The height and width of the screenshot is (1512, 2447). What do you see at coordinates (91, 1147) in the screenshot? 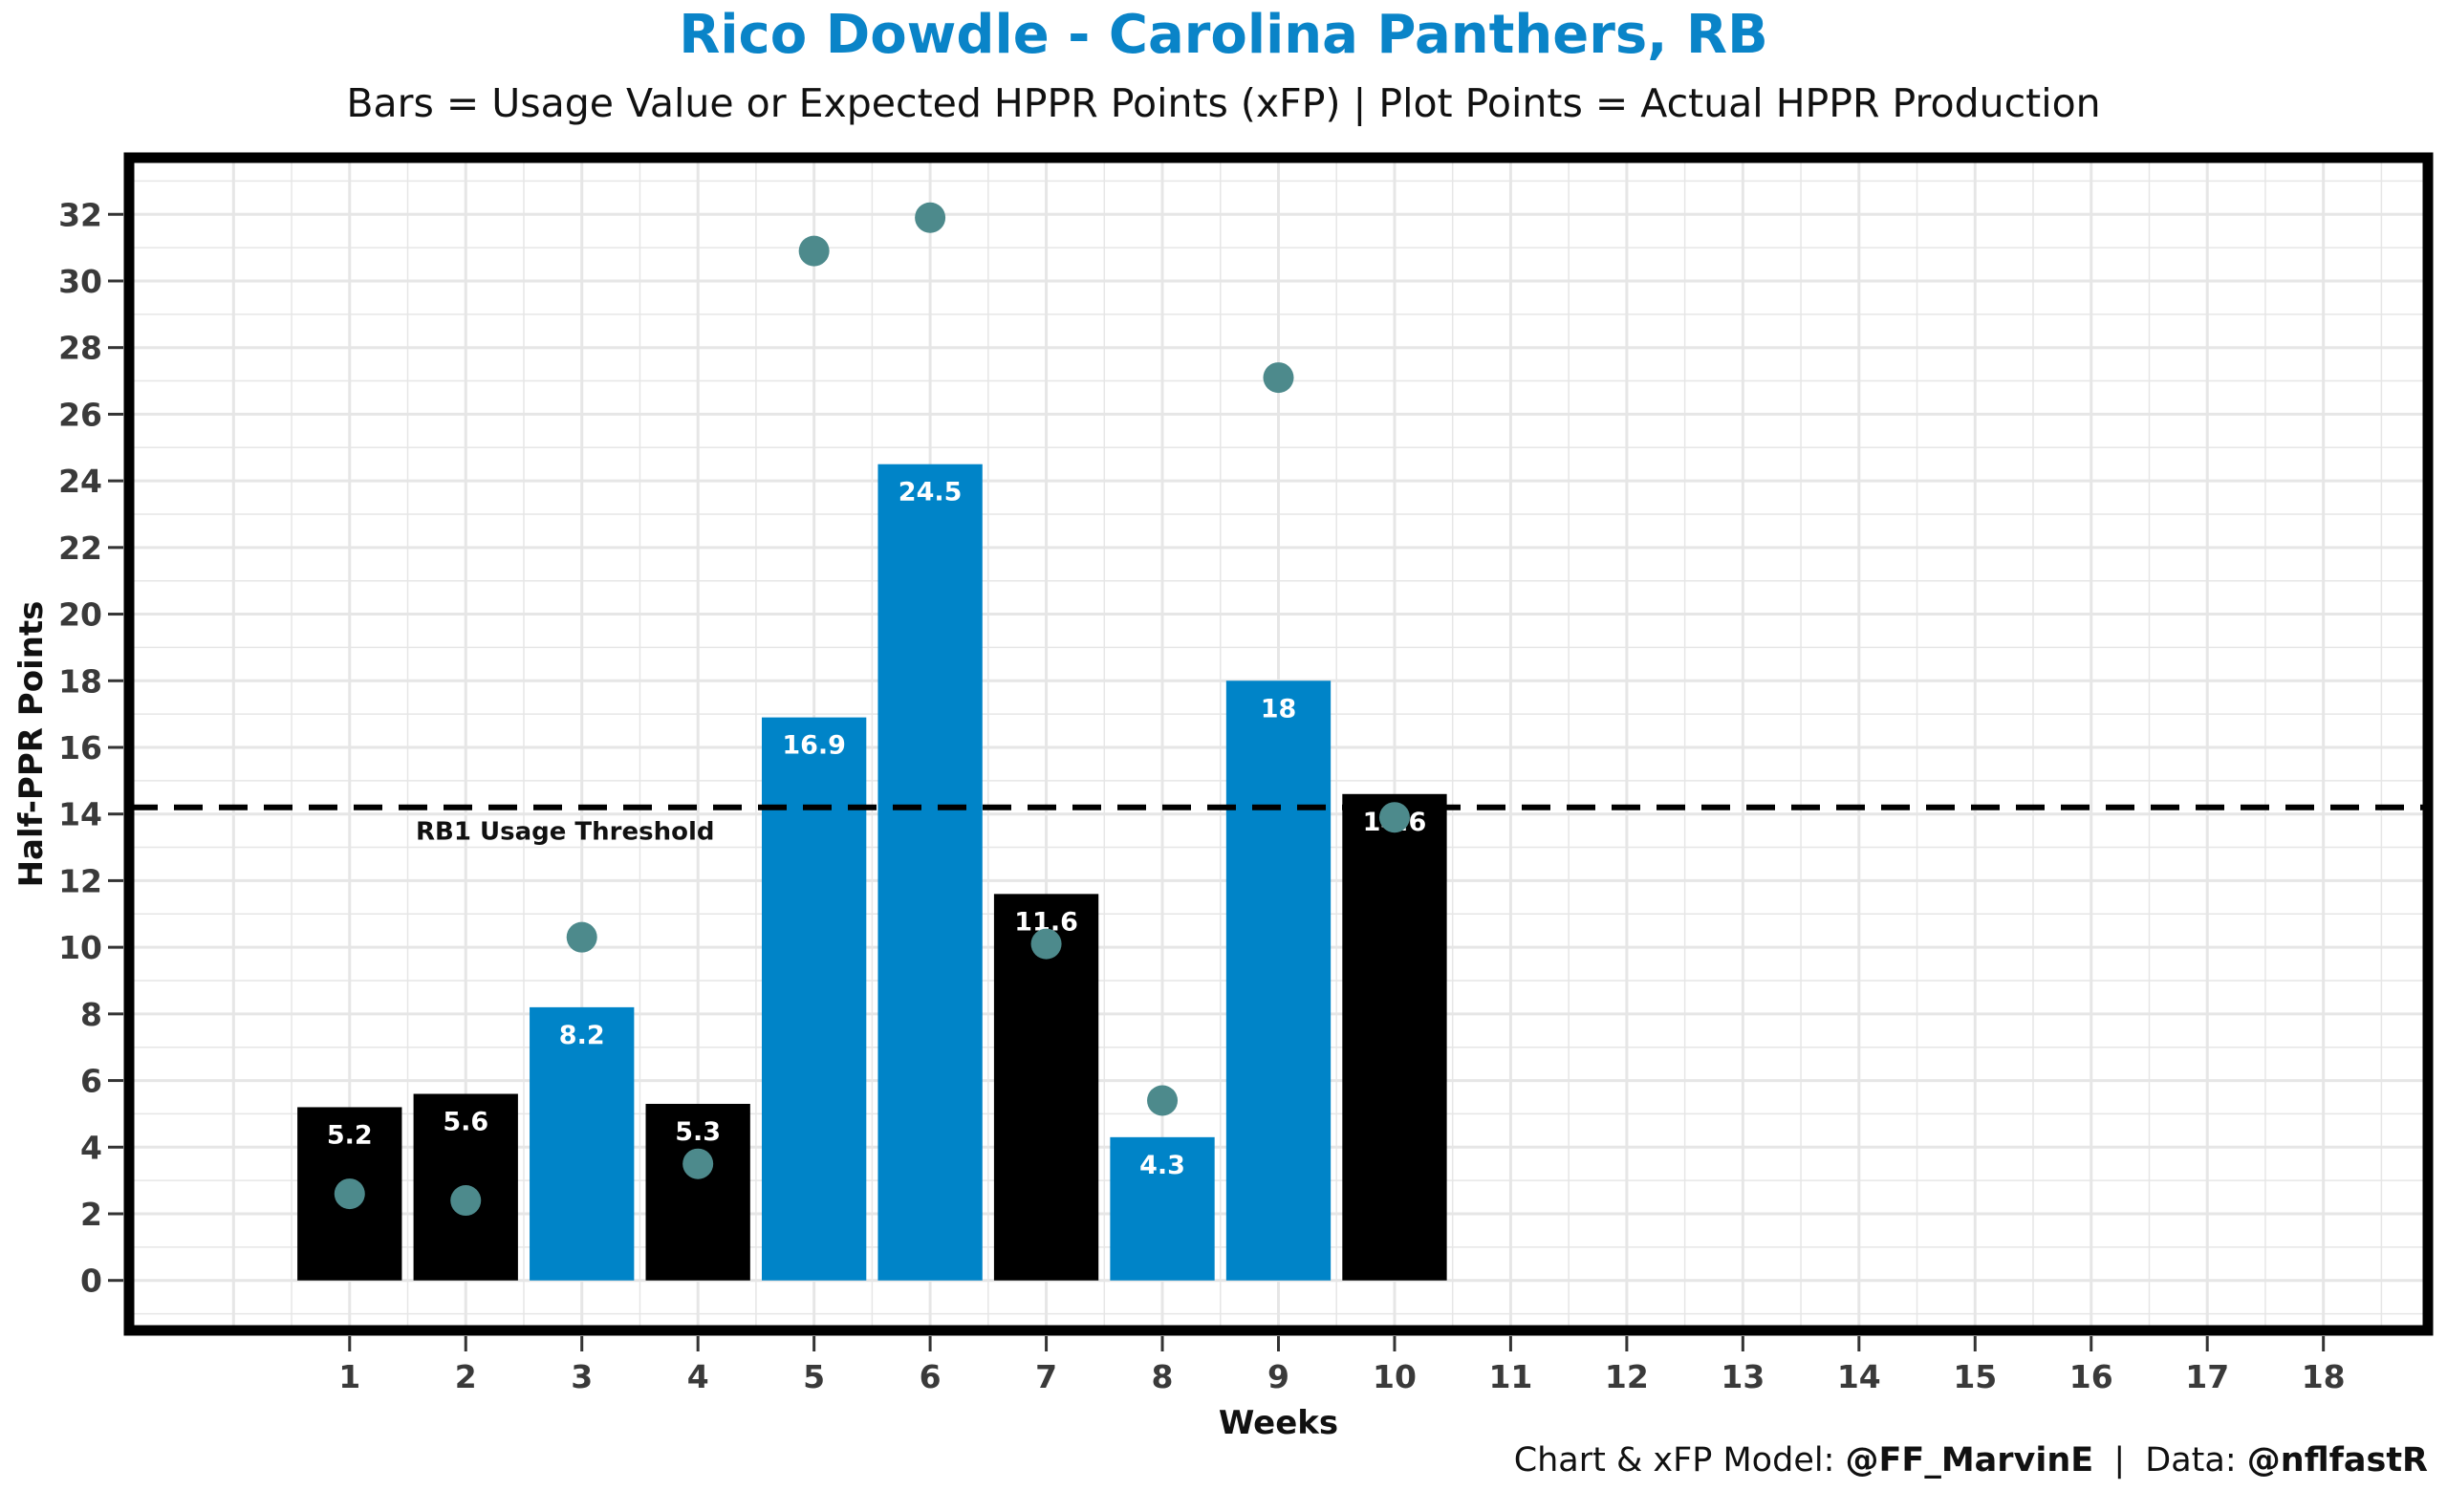
I see `y-tick-label: 4` at bounding box center [91, 1147].